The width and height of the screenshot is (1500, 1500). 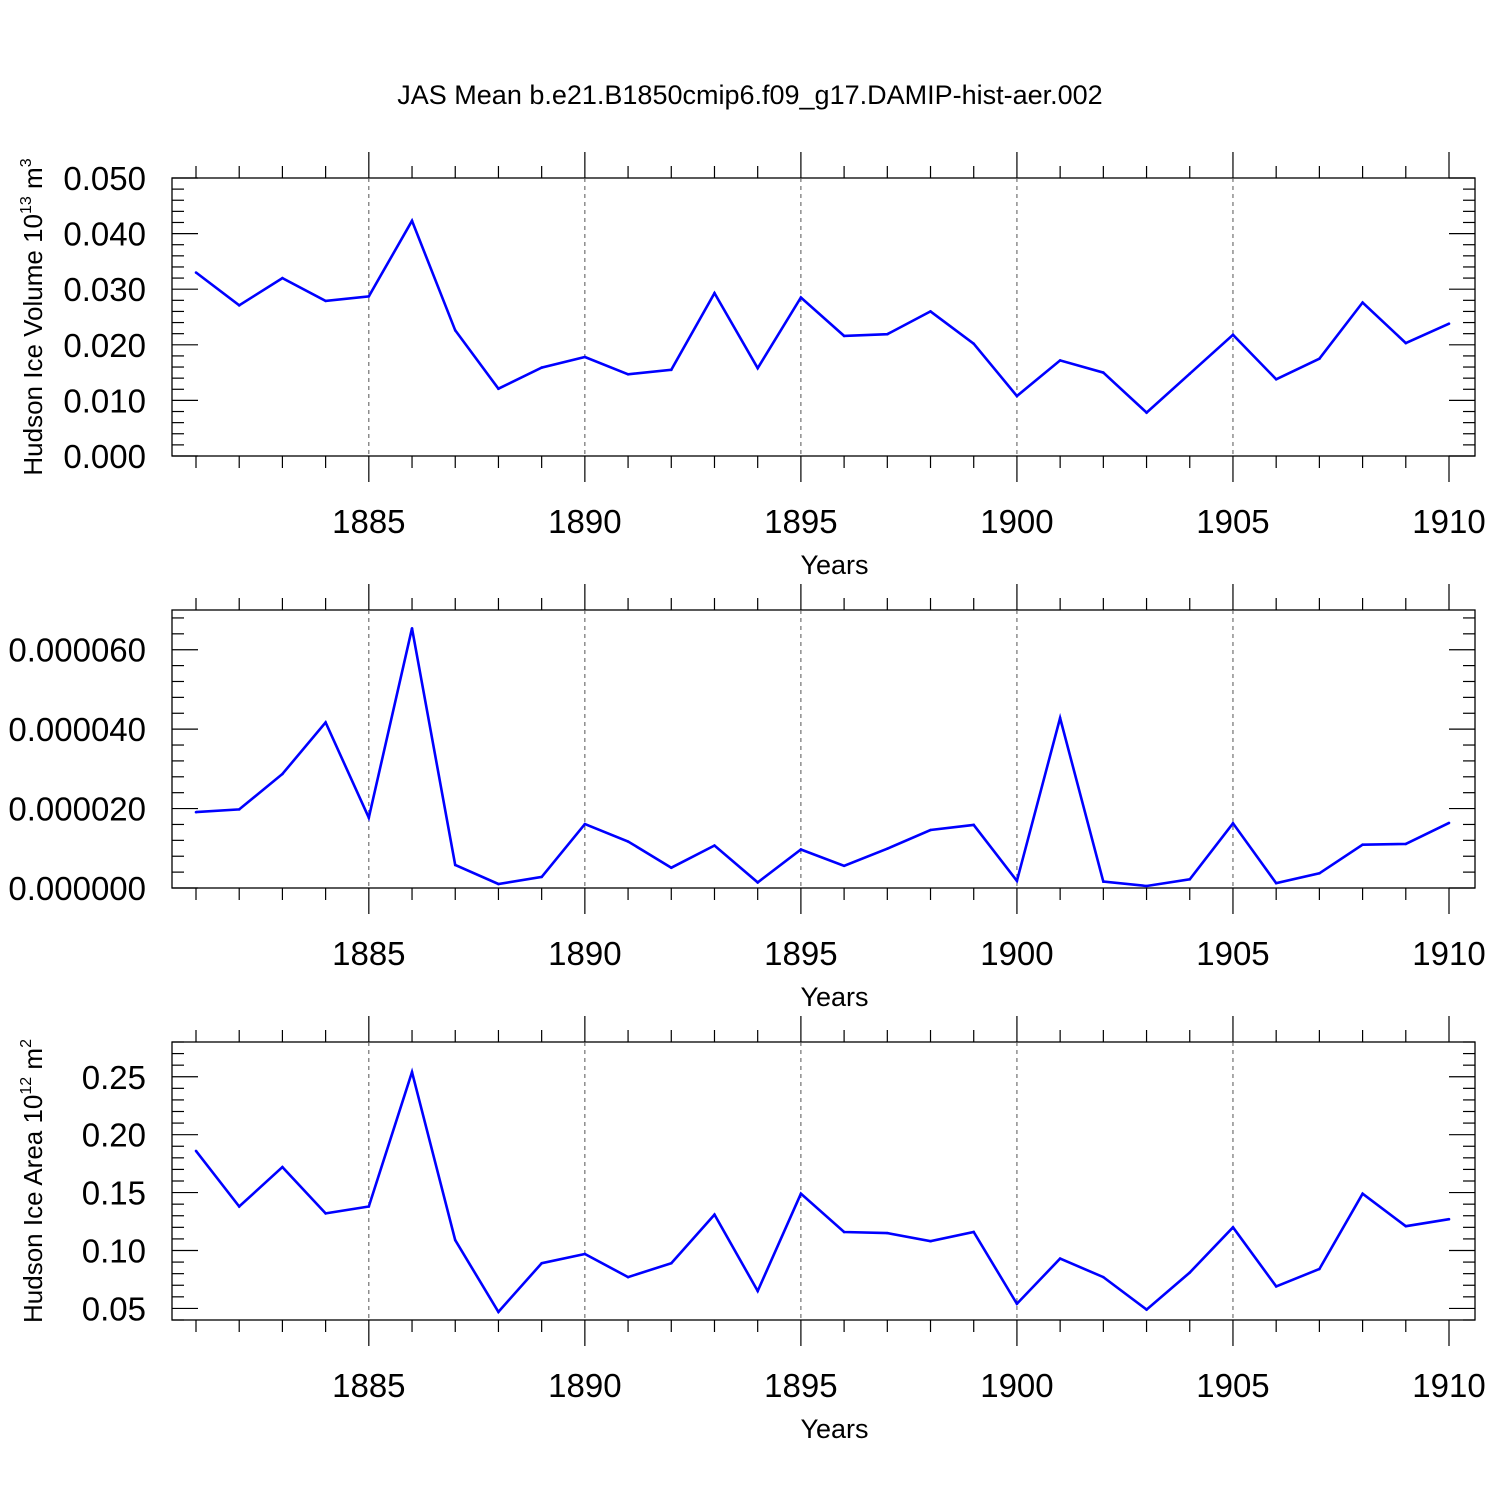 I want to click on y-axis-label-text: Hudson Ice Volume, so click(x=33, y=362).